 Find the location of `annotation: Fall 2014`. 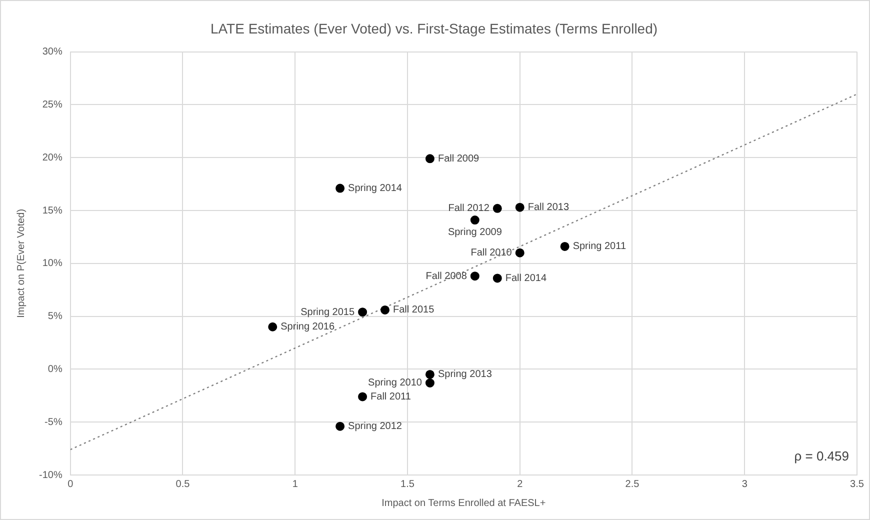

annotation: Fall 2014 is located at coordinates (526, 278).